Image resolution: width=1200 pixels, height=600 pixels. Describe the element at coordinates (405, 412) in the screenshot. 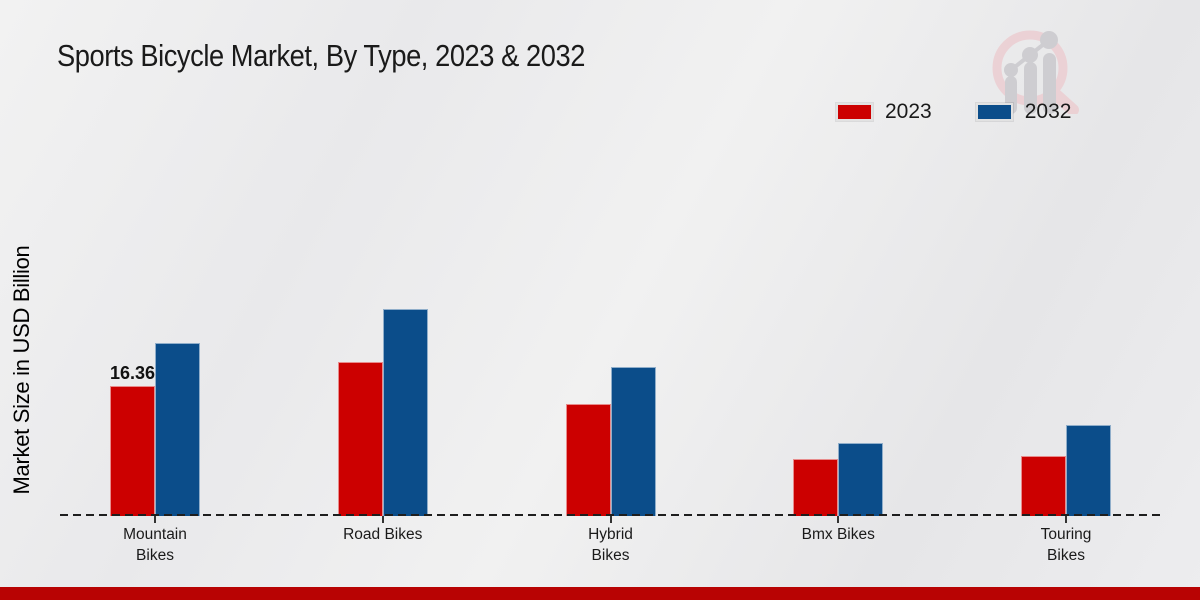

I see `bar-2032-road-bikes` at that location.